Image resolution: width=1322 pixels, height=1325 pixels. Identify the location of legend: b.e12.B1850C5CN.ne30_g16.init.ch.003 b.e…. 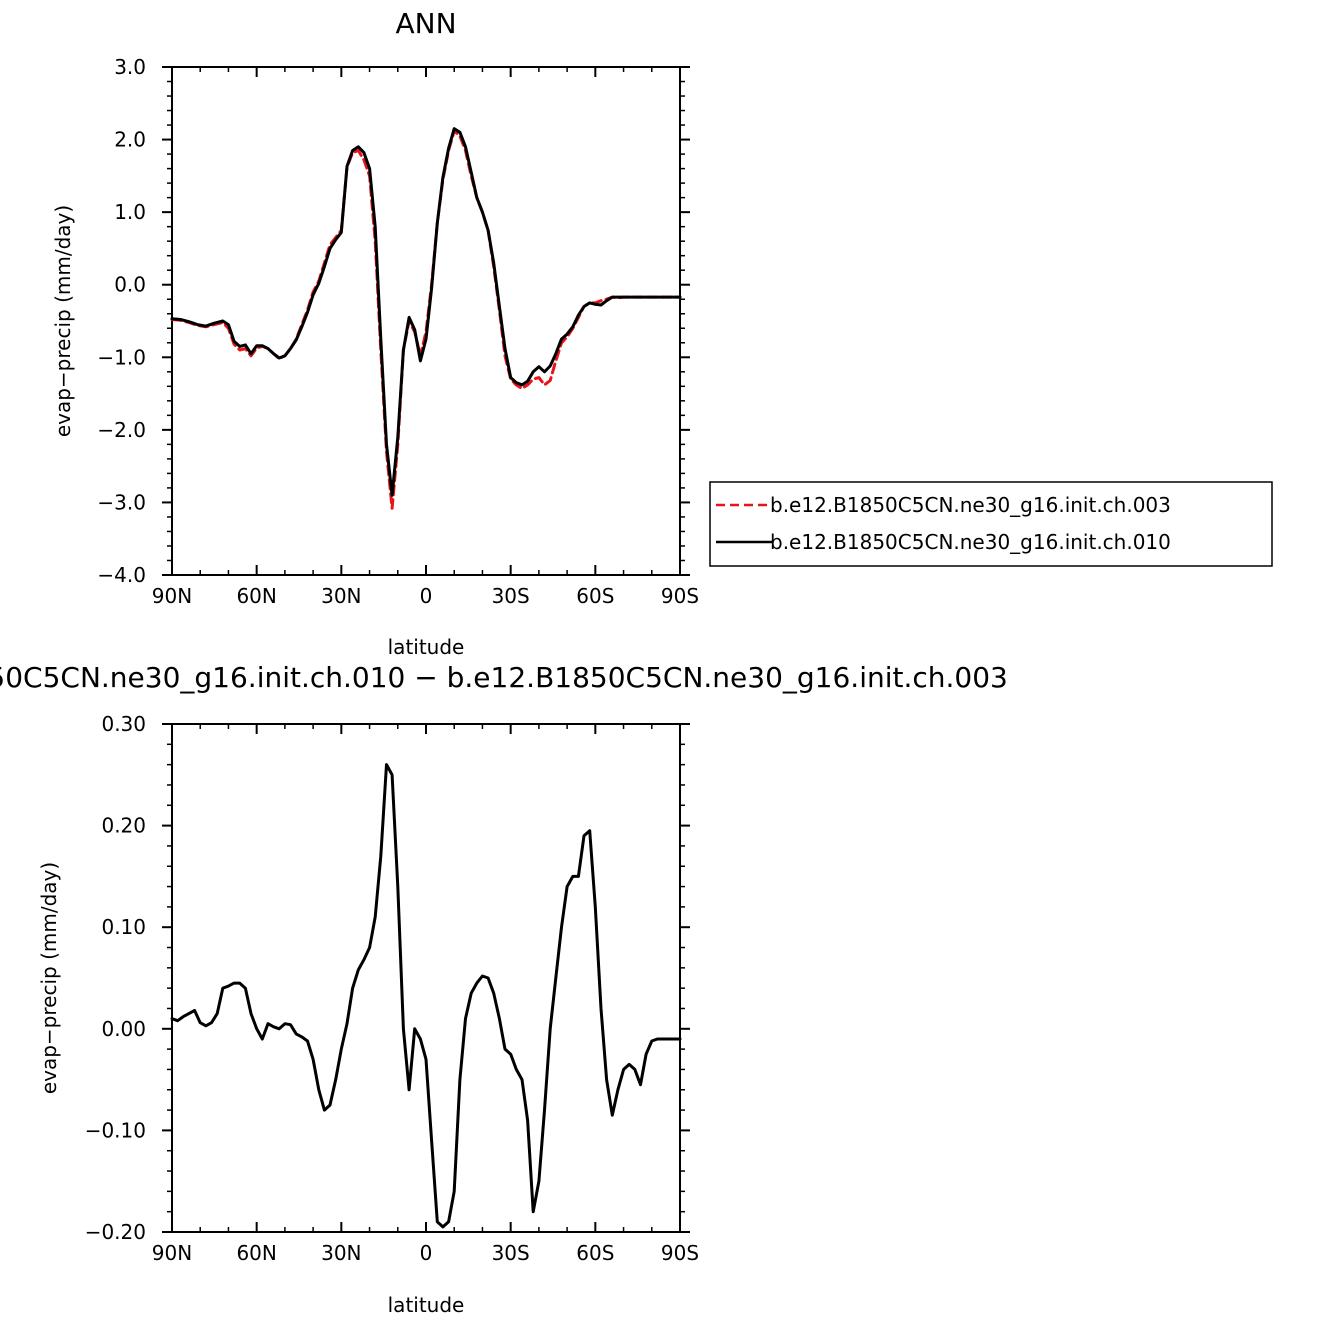
(991, 524).